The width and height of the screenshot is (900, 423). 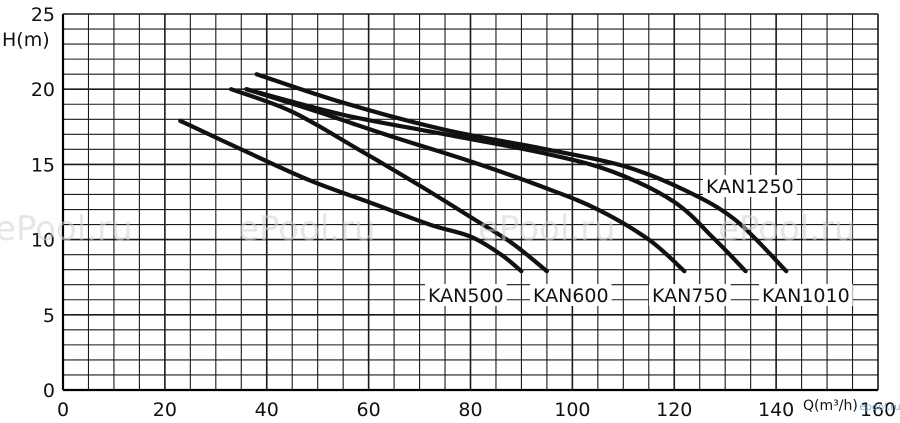 I want to click on y-tick-label: 0, so click(x=49, y=391).